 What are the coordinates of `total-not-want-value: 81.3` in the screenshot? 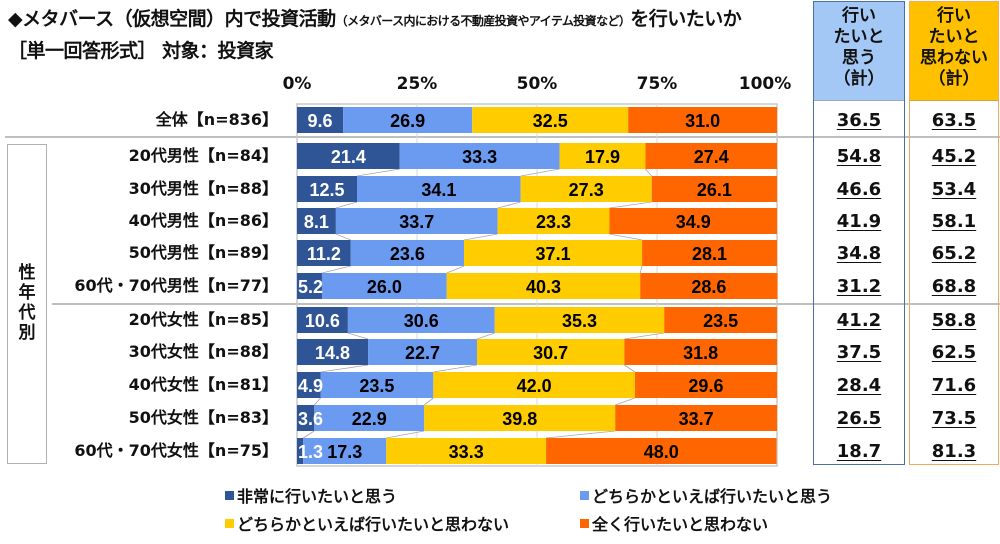 It's located at (954, 451).